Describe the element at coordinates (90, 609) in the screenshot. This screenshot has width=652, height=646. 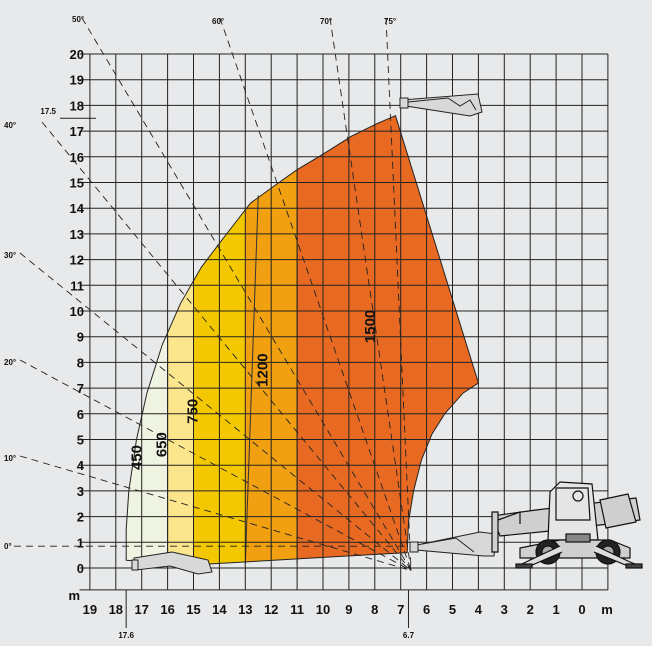
I see `x-tick-19: 19` at that location.